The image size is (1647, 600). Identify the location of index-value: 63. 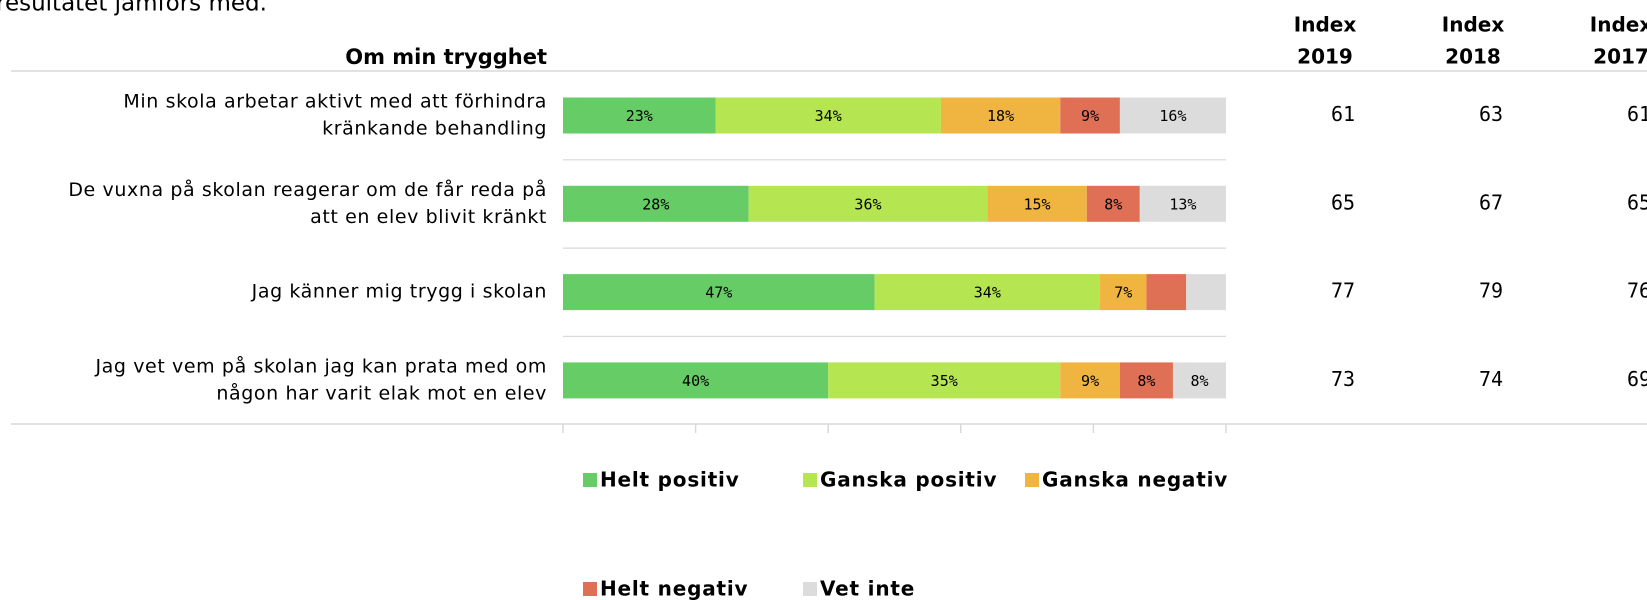
(1491, 114).